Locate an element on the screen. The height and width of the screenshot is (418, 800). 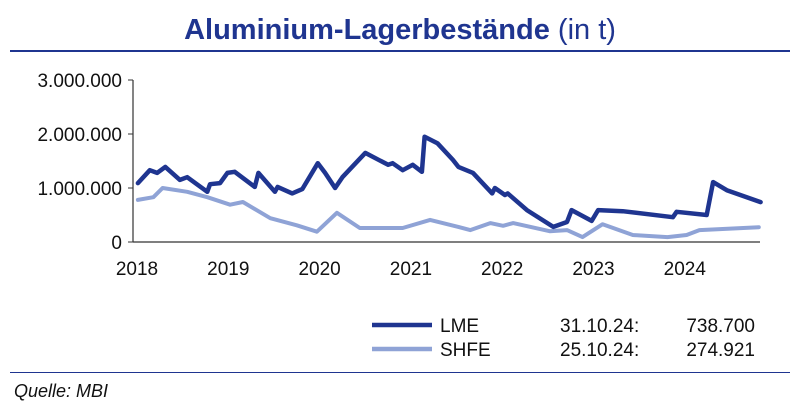
x-tick-label: 2022 is located at coordinates (502, 269).